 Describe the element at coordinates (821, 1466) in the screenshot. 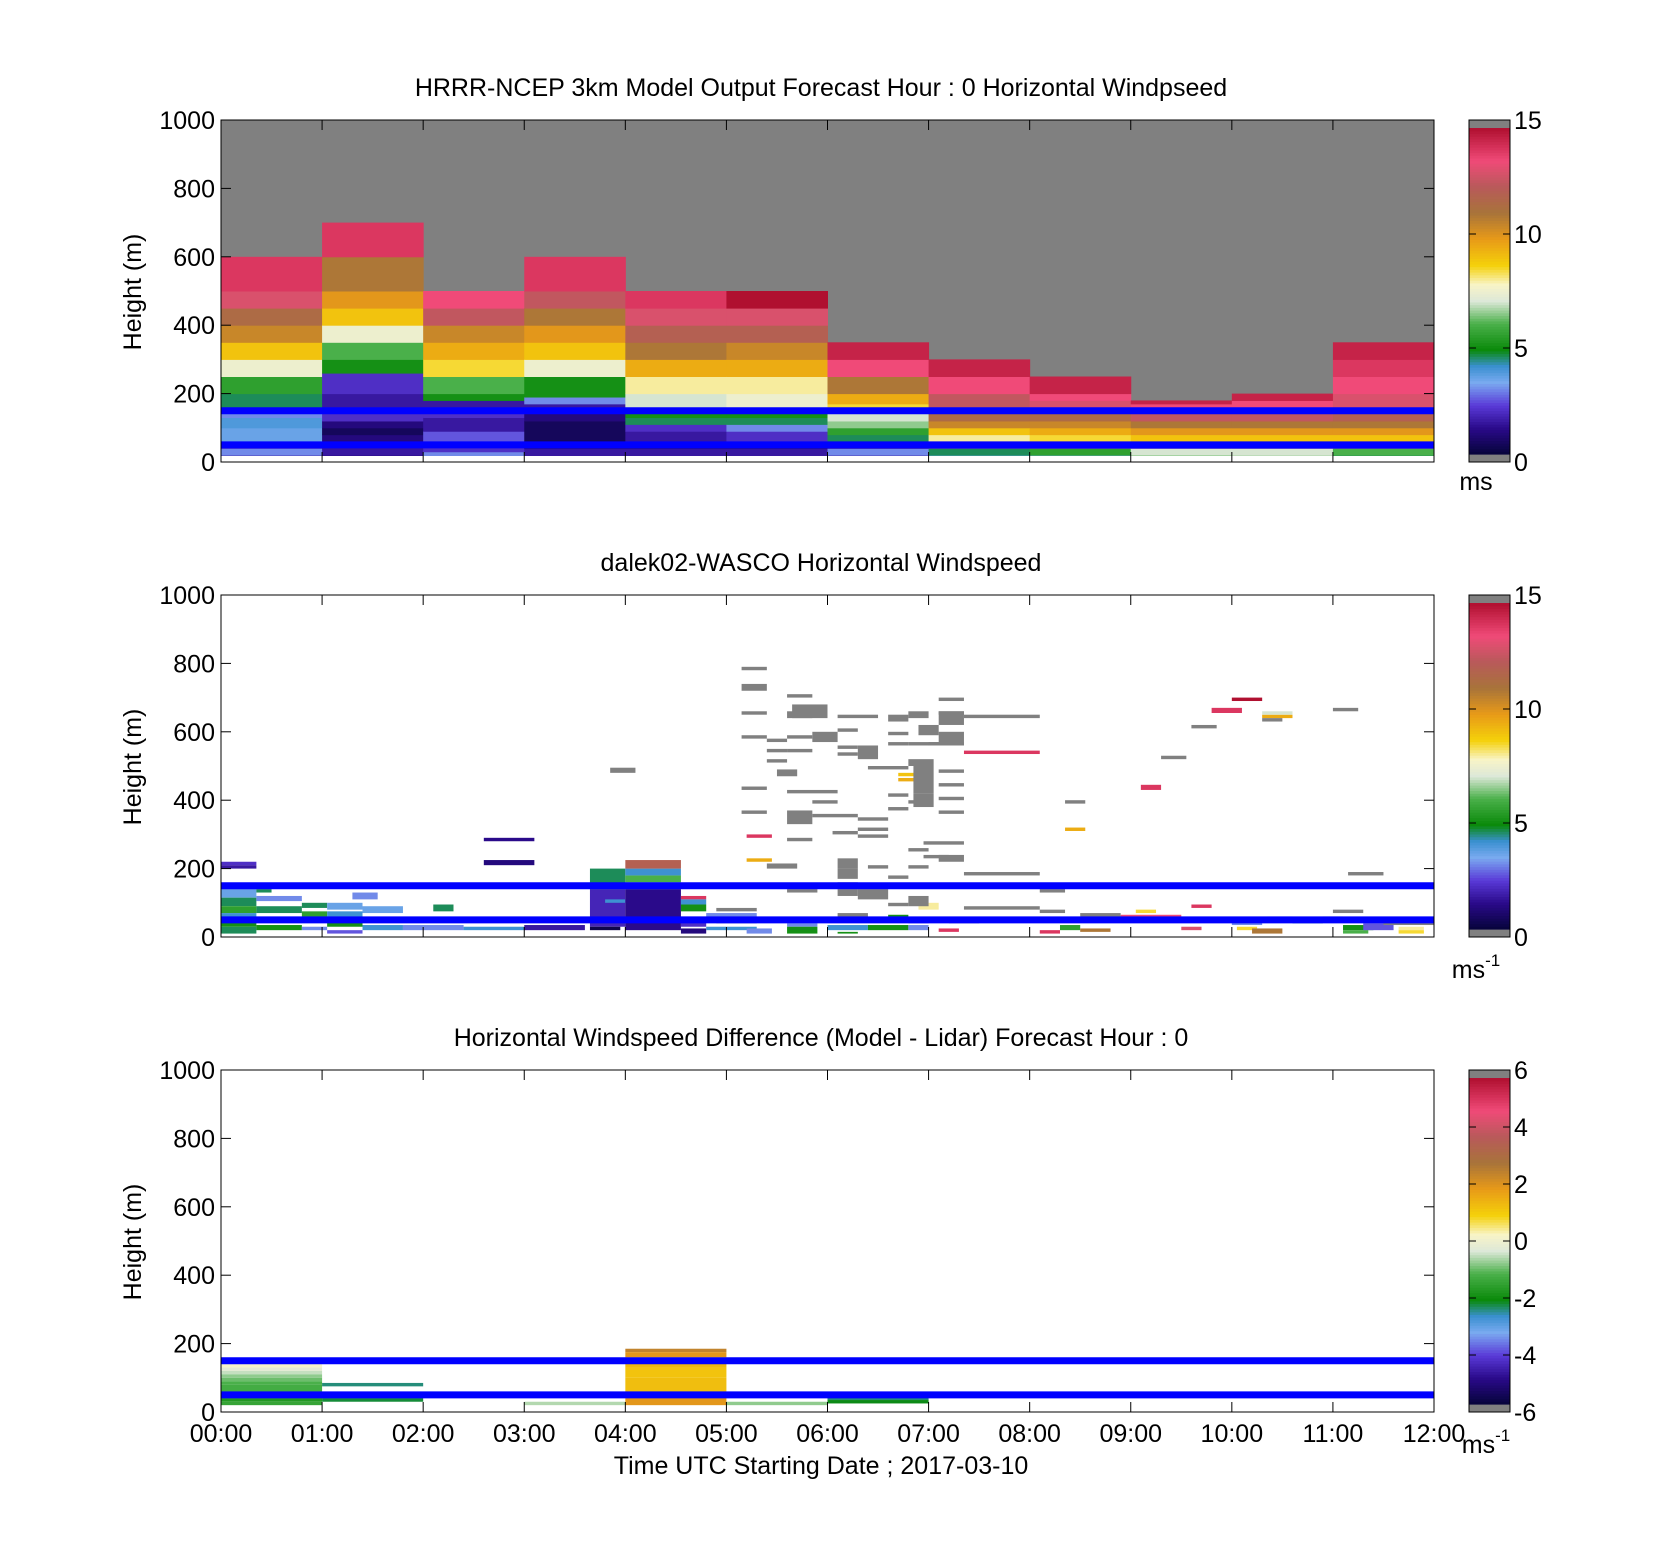

I see `x-axis-label: Time UTC Starting Date ; 2017-03-10` at that location.